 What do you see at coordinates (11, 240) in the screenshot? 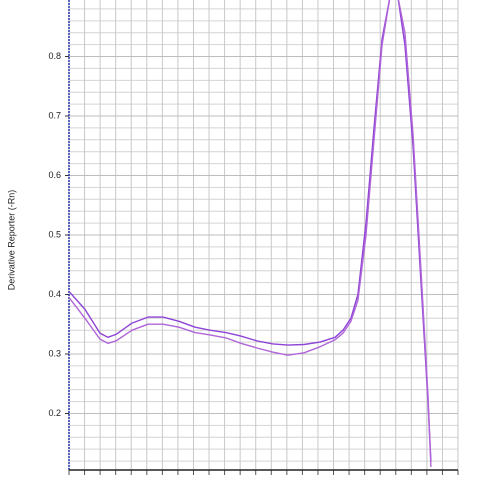
I see `y-axis-label: Derivative Reporter (-Rn)` at bounding box center [11, 240].